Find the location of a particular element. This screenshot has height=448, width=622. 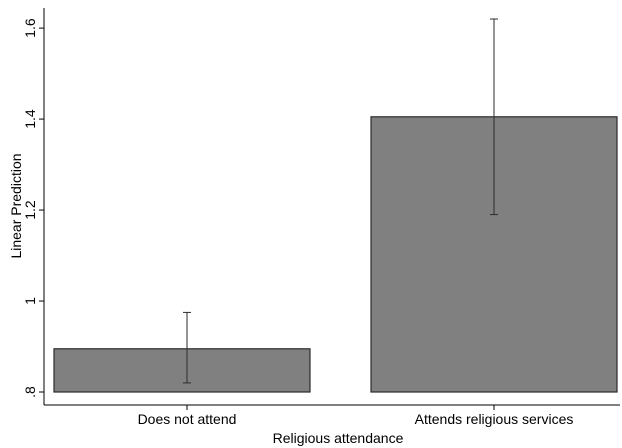

y-tick-label: .8 is located at coordinates (30, 392).